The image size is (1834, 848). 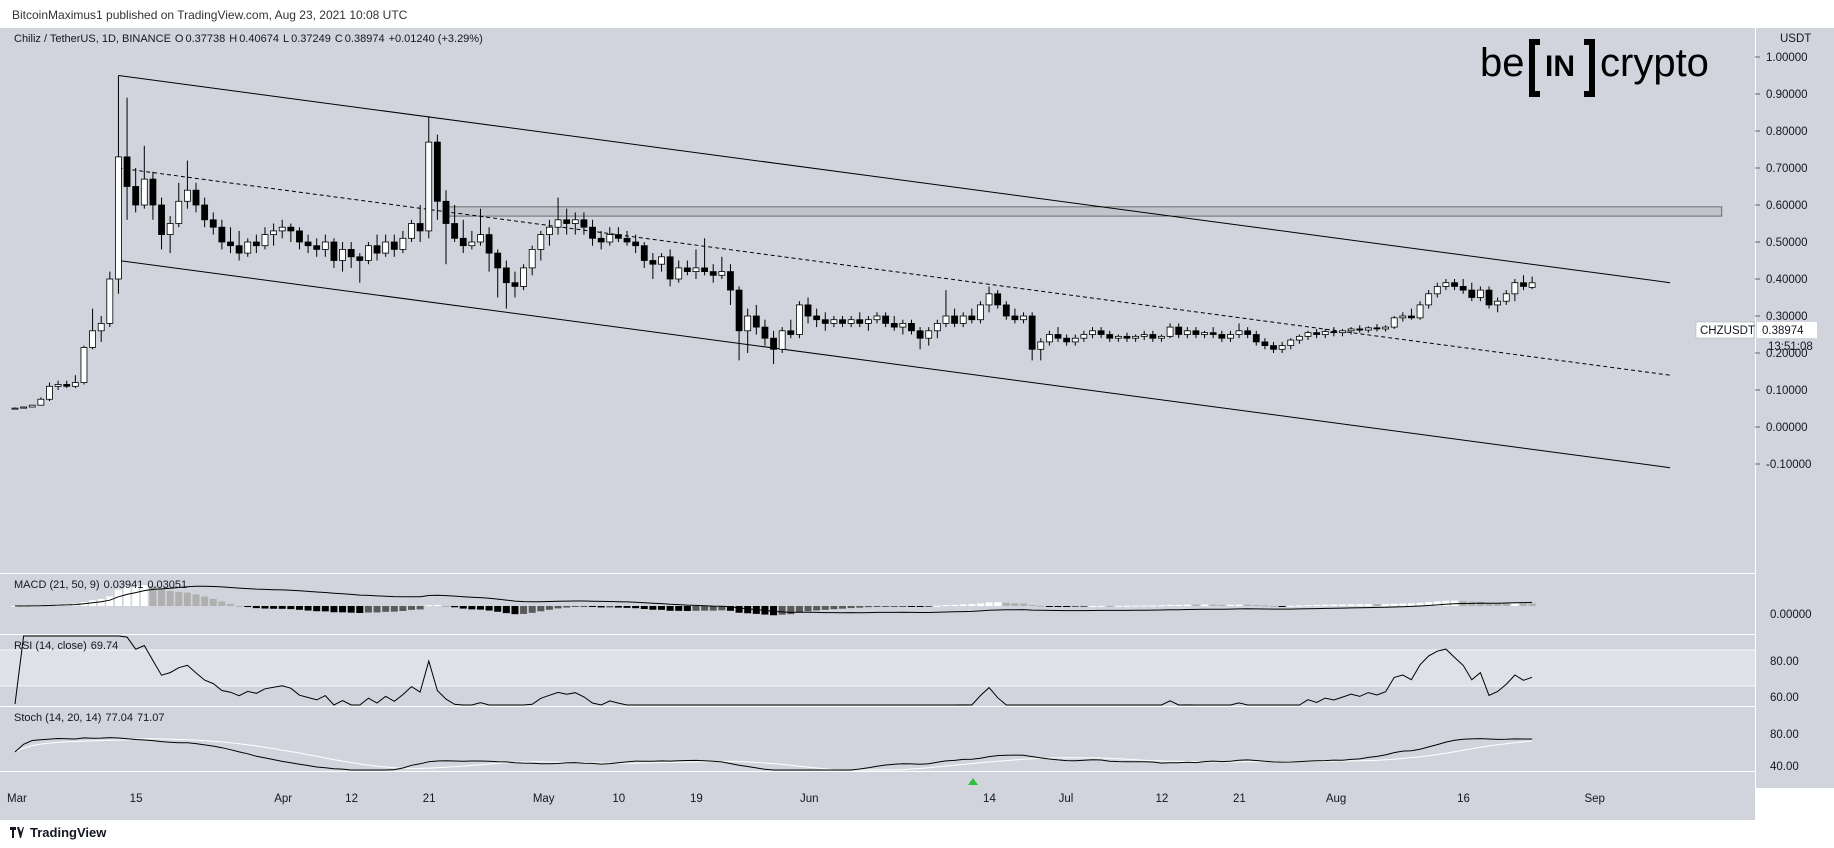 What do you see at coordinates (351, 799) in the screenshot?
I see `time-tick-label: 12` at bounding box center [351, 799].